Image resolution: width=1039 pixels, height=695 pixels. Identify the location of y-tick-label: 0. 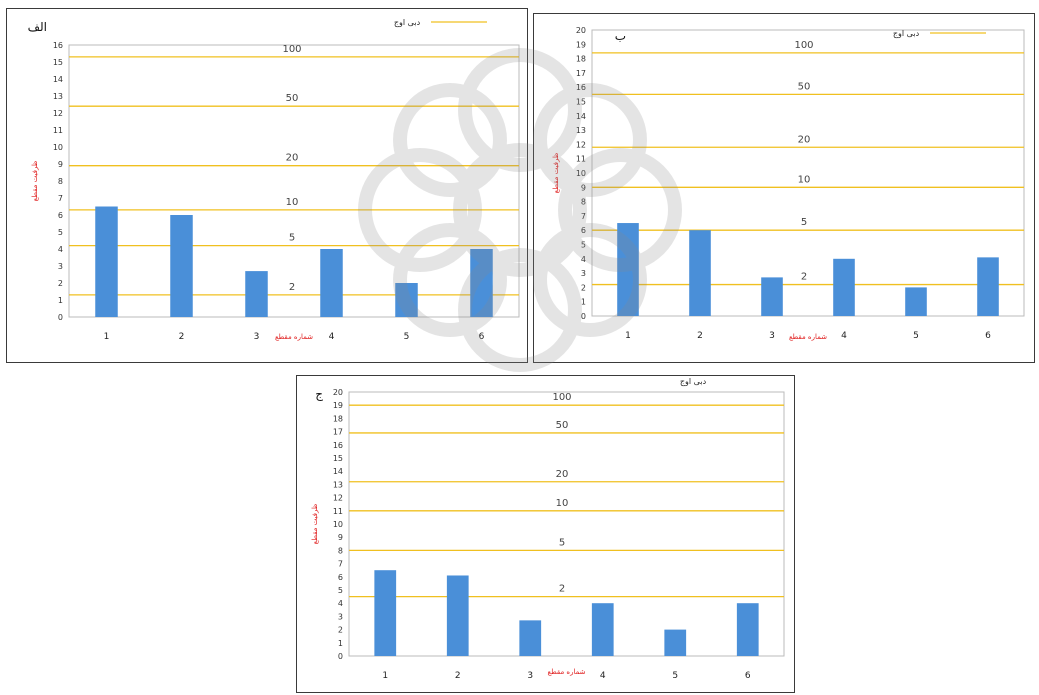
(583, 316).